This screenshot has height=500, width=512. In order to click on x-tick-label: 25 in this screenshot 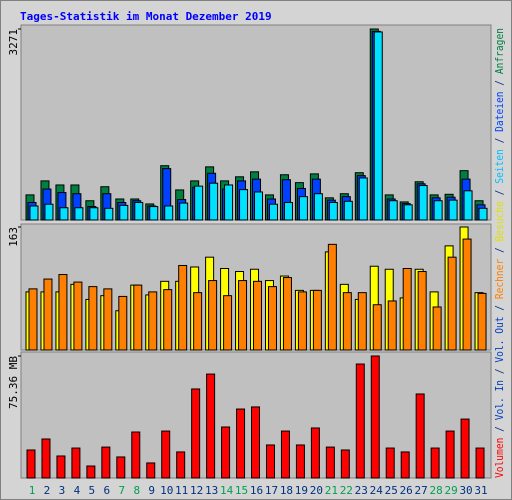, I will do `click(391, 490)`.